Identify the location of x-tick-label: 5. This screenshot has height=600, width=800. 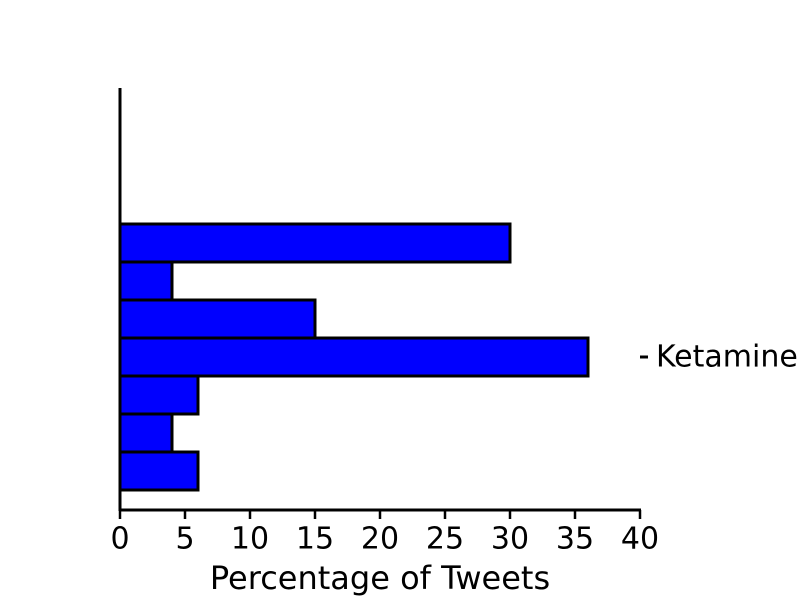
(184, 539).